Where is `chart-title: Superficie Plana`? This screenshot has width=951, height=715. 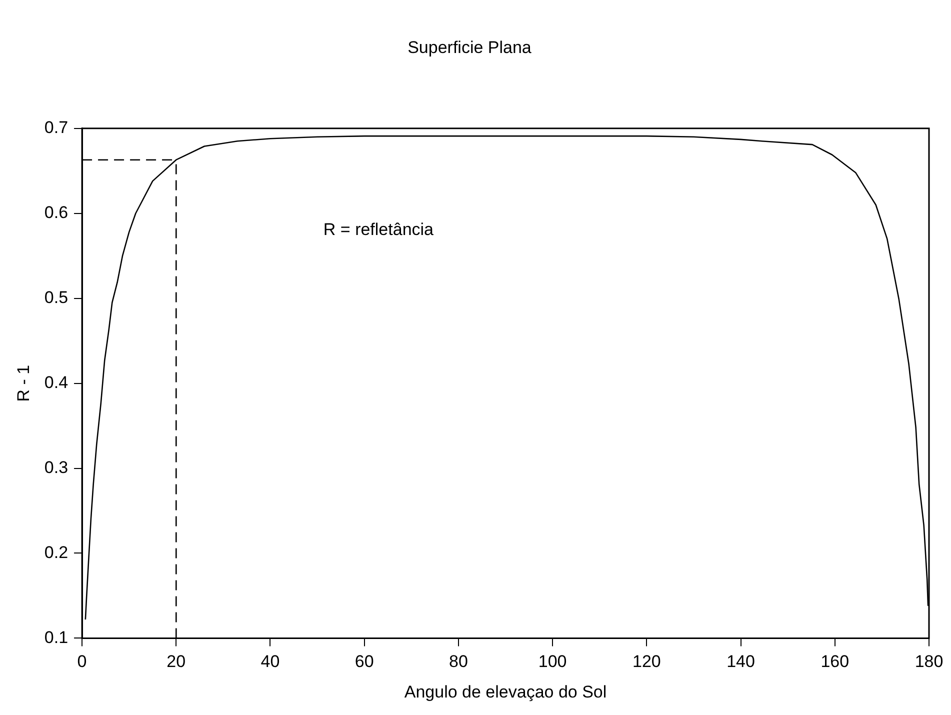
chart-title: Superficie Plana is located at coordinates (470, 47).